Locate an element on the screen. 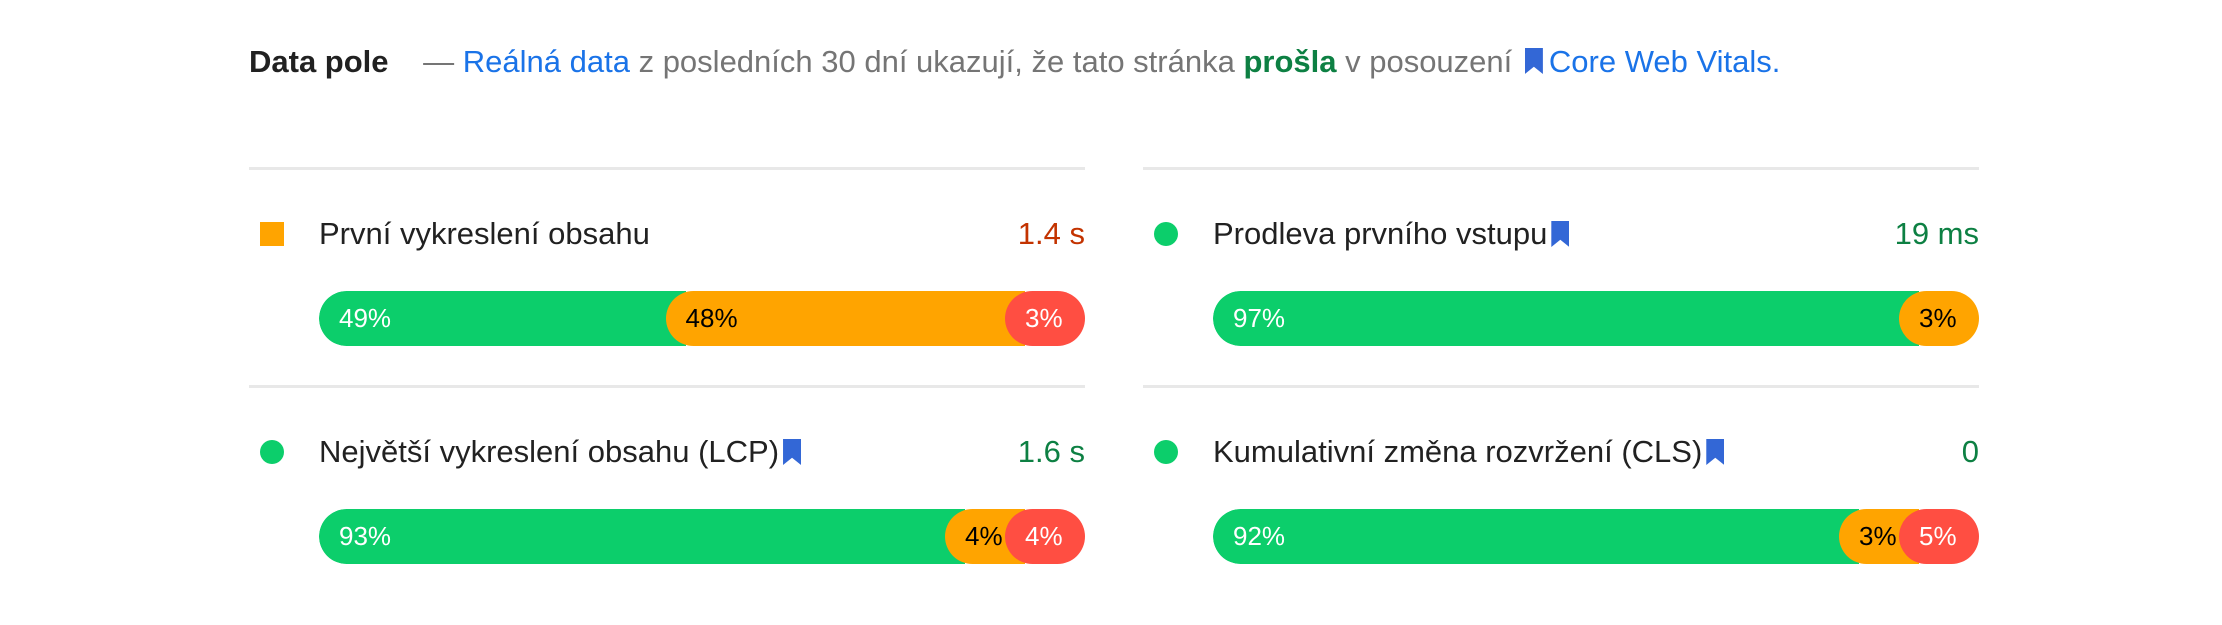 This screenshot has height=625, width=2222. distribution-segment-avg: 48% is located at coordinates (845, 318).